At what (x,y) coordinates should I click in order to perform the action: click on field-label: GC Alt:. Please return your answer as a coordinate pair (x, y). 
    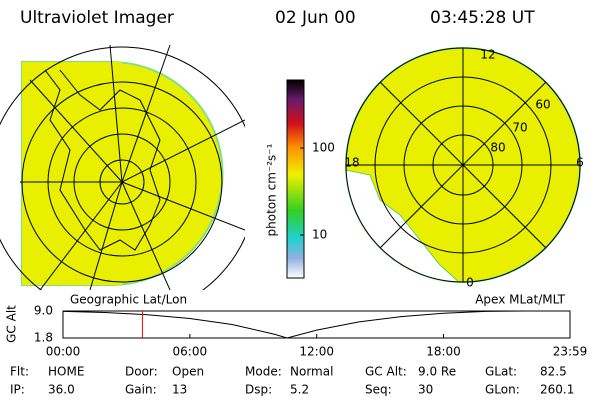
    Looking at the image, I should click on (386, 372).